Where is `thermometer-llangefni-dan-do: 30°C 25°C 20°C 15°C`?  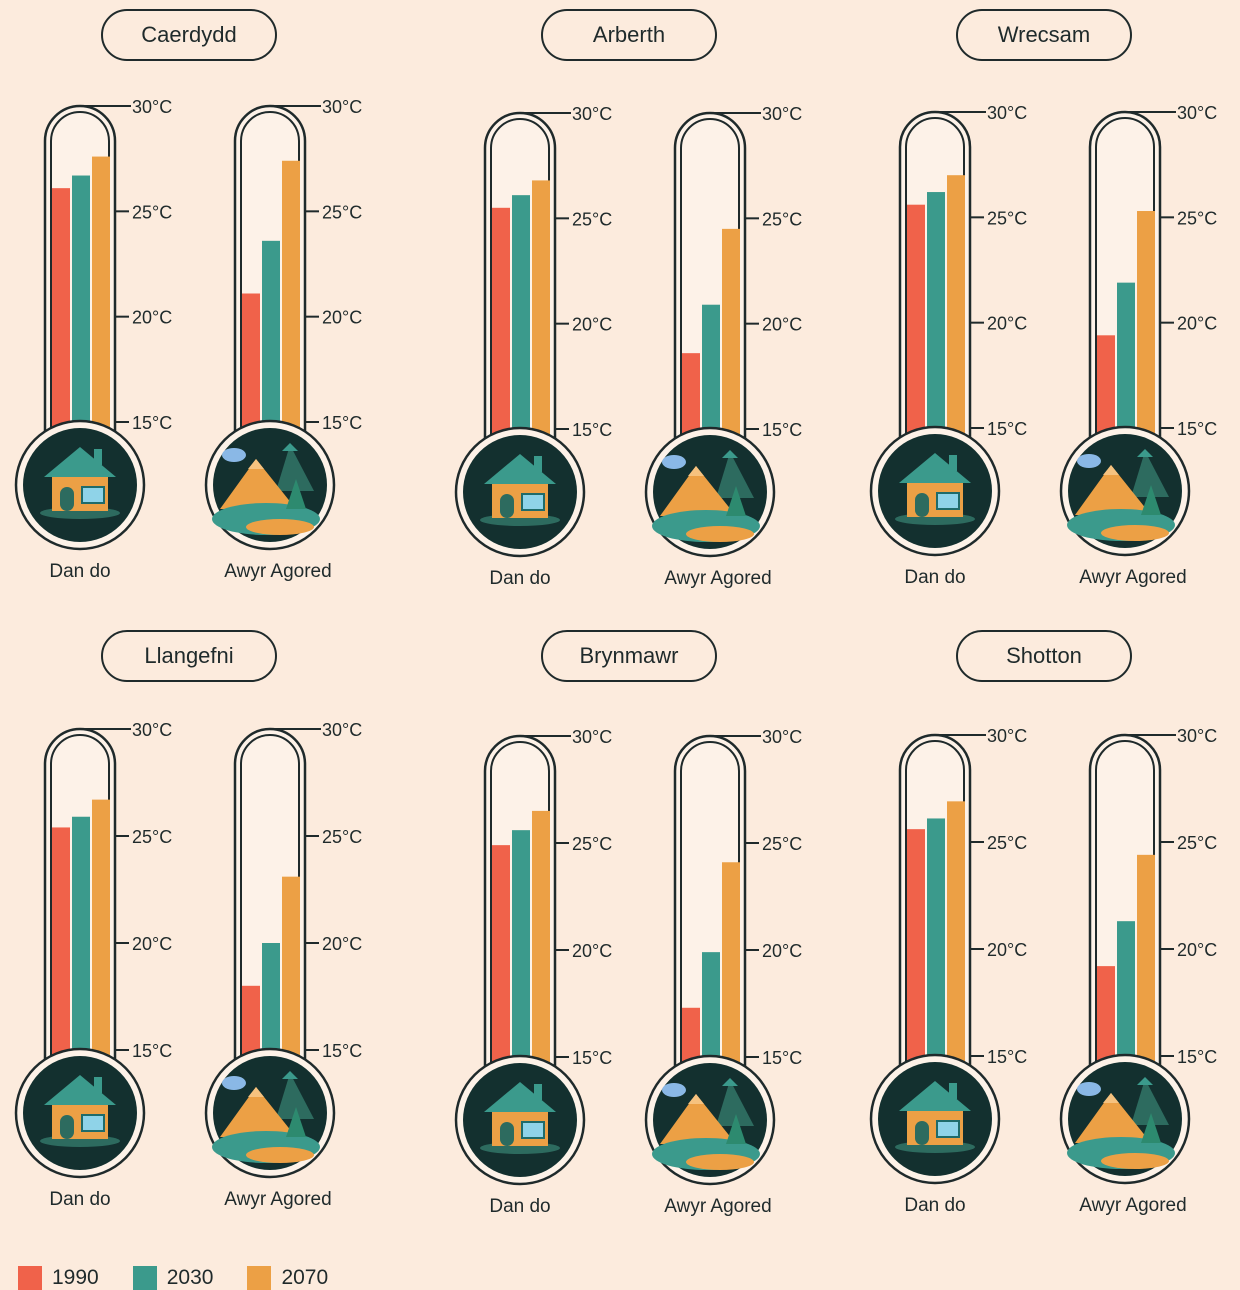 thermometer-llangefni-dan-do: 30°C 25°C 20°C 15°C is located at coordinates (93, 949).